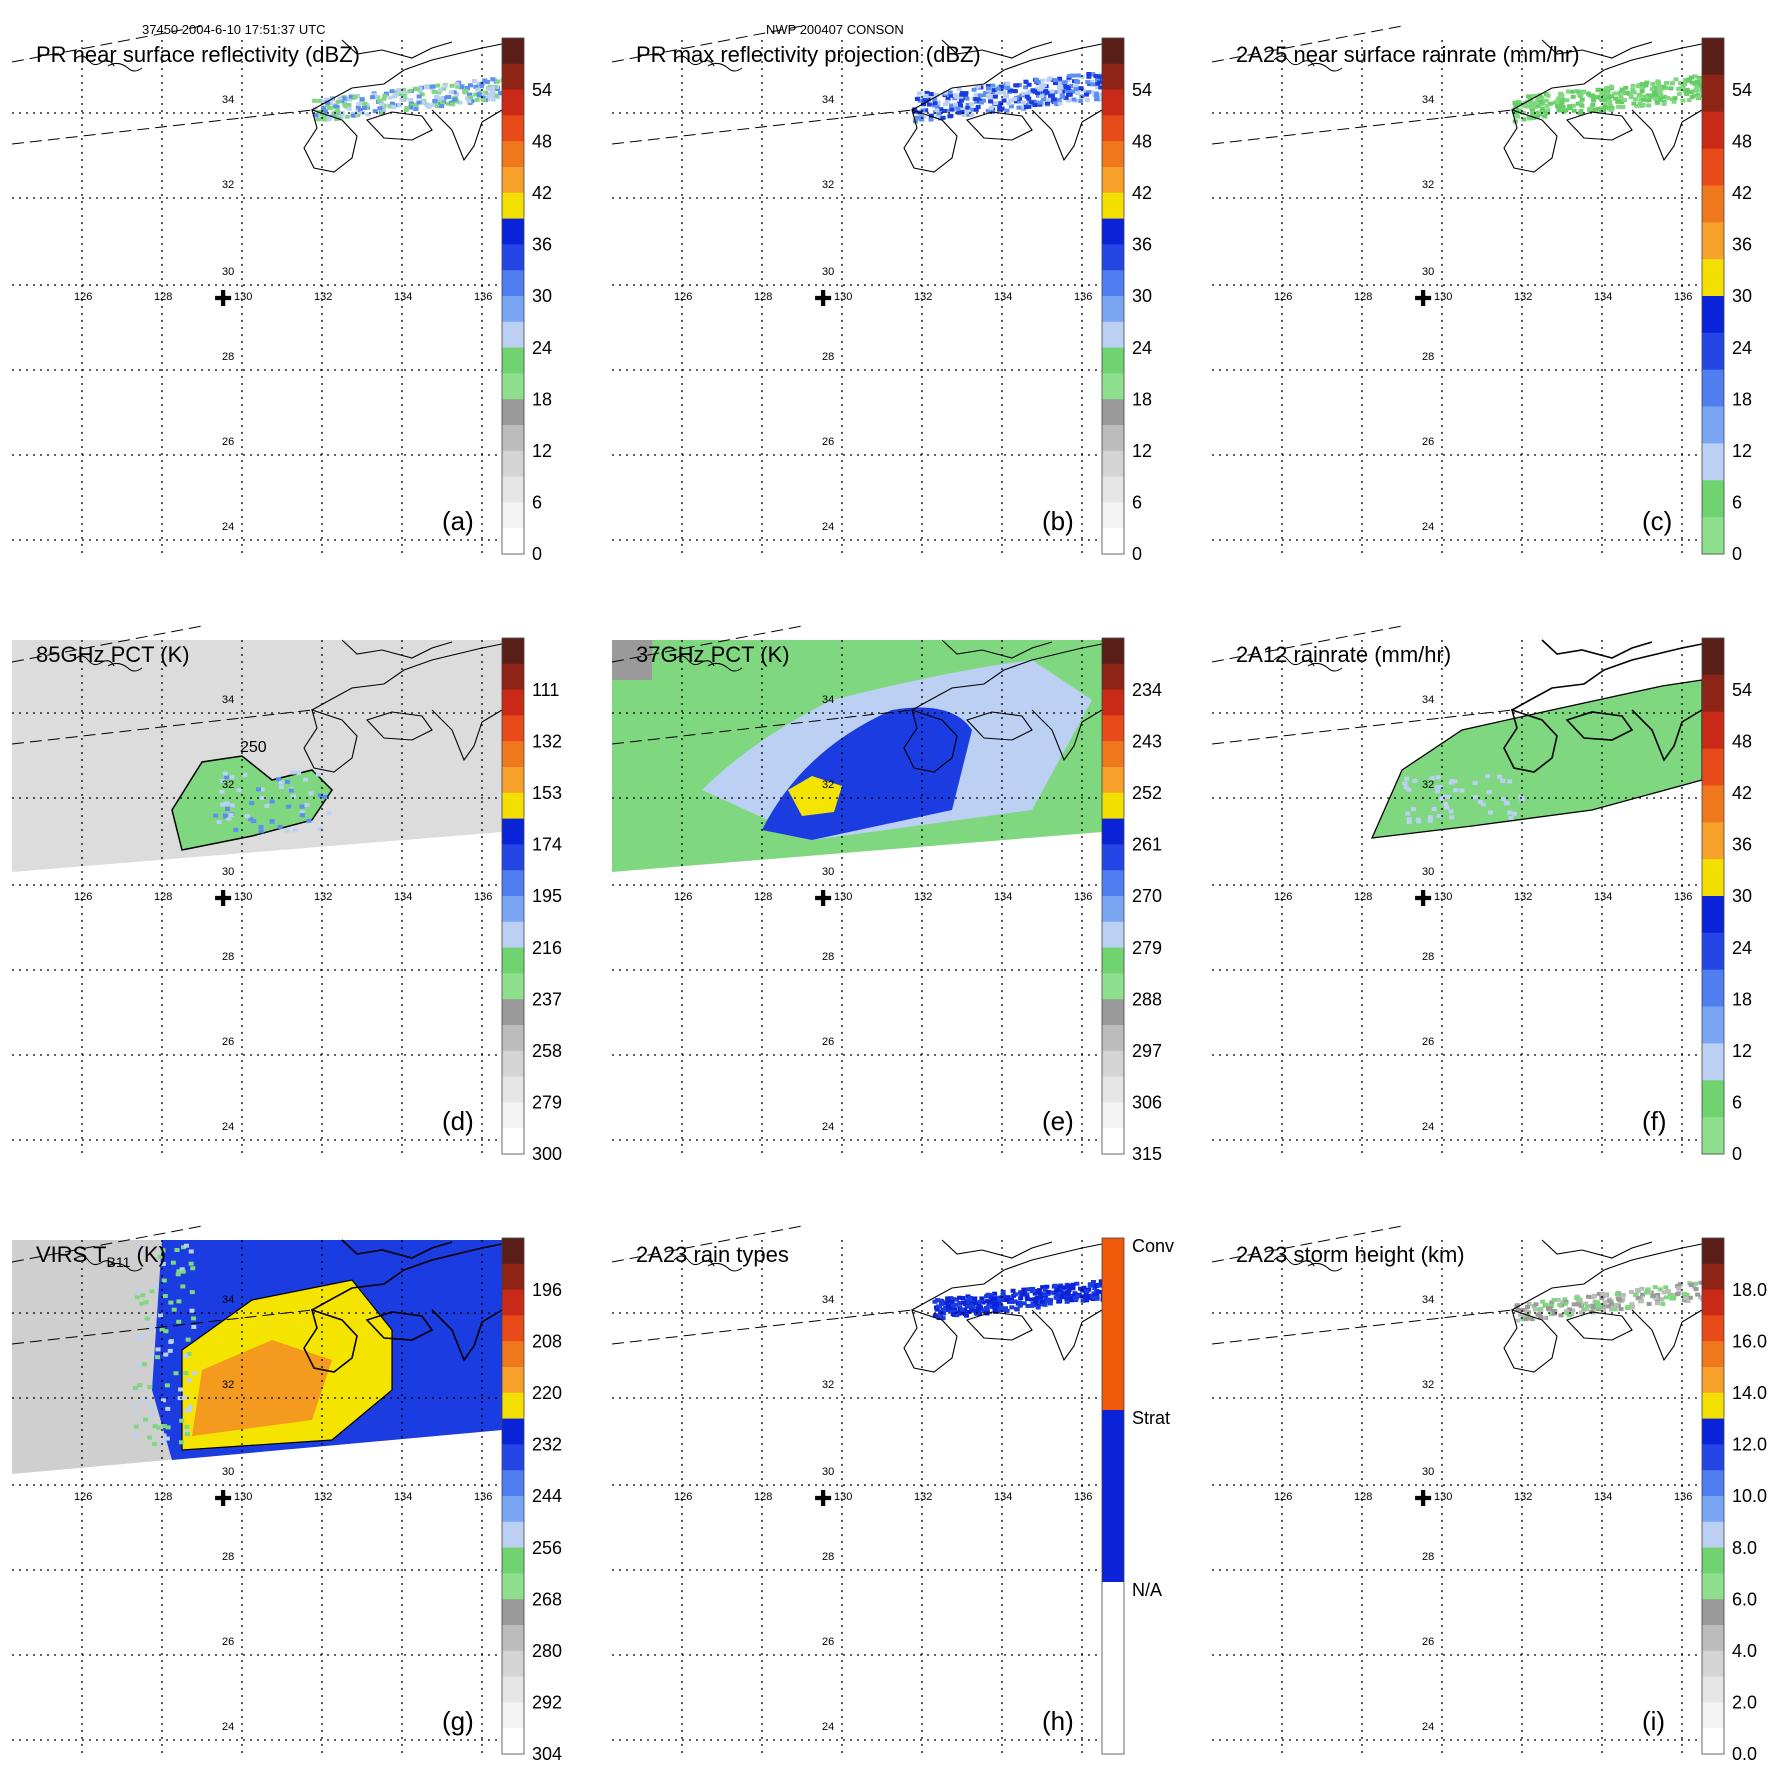 Image resolution: width=1771 pixels, height=1771 pixels. I want to click on latitude-label: 26, so click(228, 442).